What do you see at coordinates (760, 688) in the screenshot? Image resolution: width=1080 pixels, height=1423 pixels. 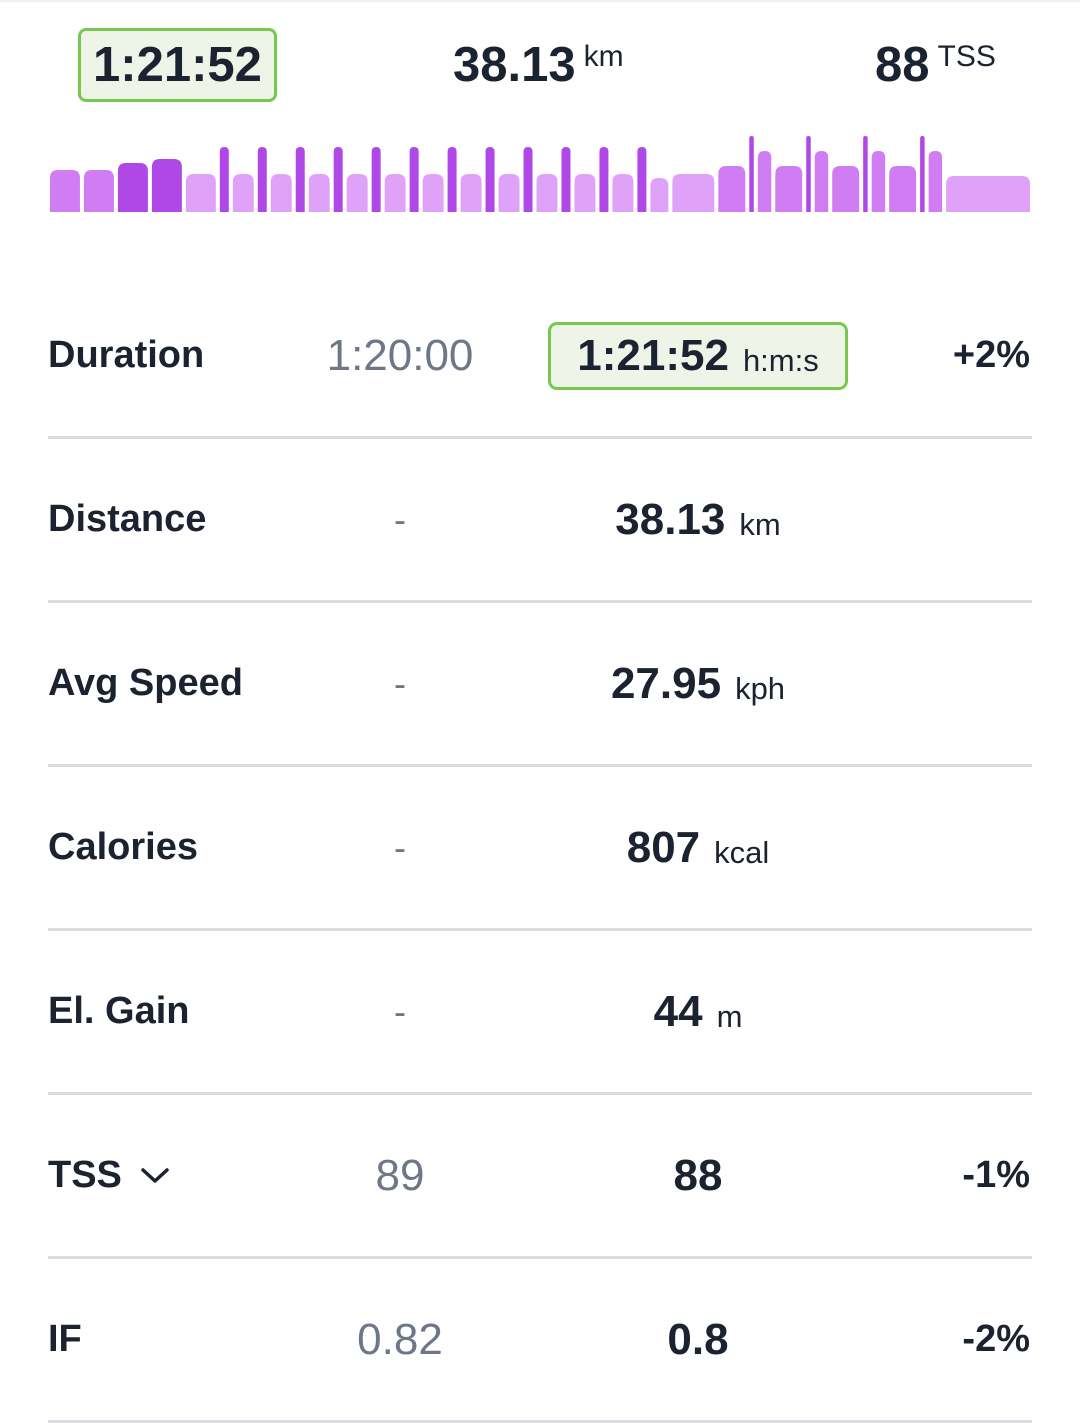 I see `metric-unit: kph` at bounding box center [760, 688].